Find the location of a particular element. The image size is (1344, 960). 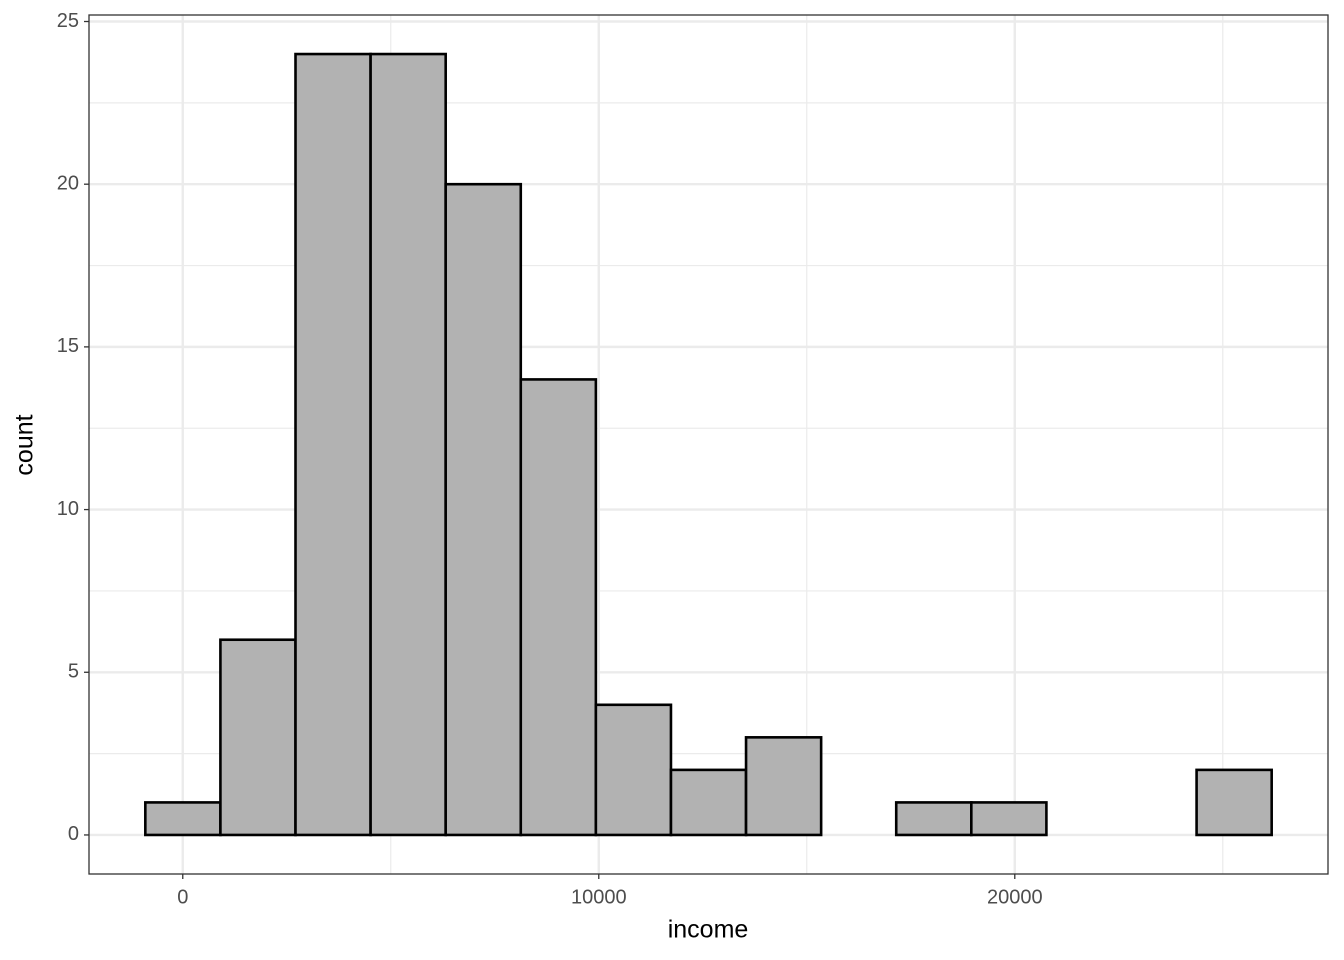

y-tick-label: 10 is located at coordinates (68, 509).